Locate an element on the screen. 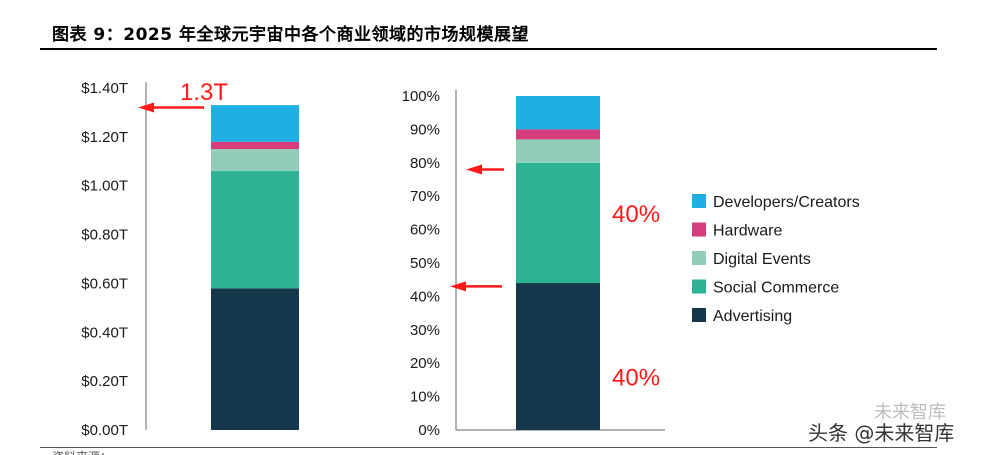 The height and width of the screenshot is (455, 1000). title-divider is located at coordinates (488, 49).